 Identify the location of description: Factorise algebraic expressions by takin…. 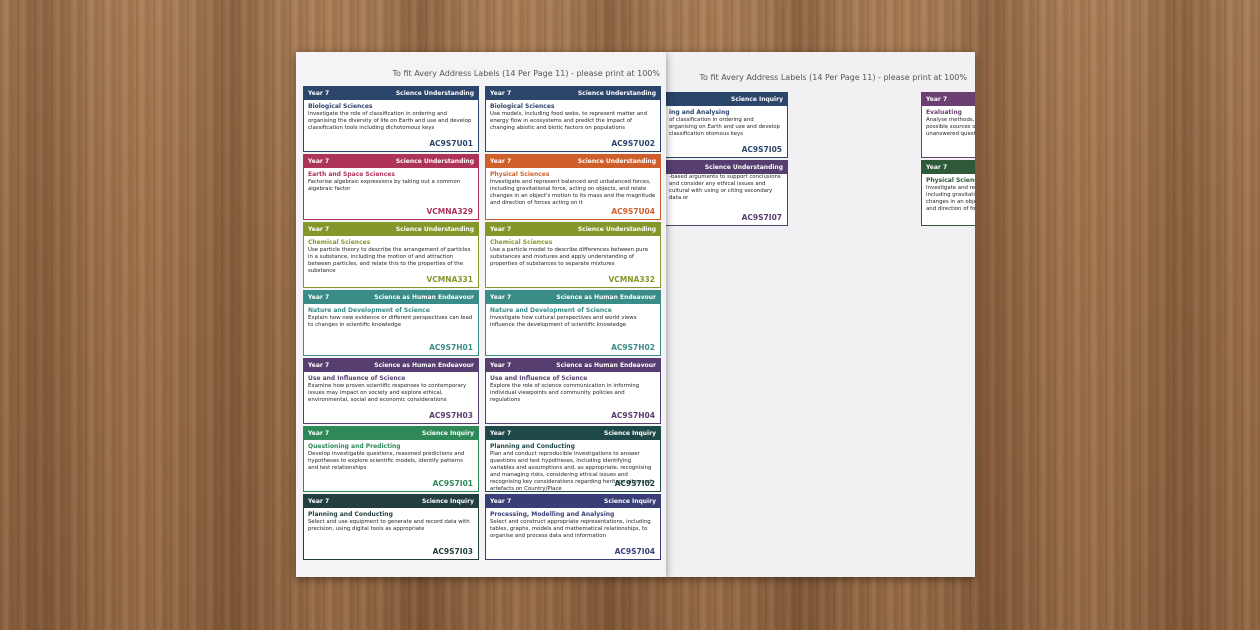
(384, 185).